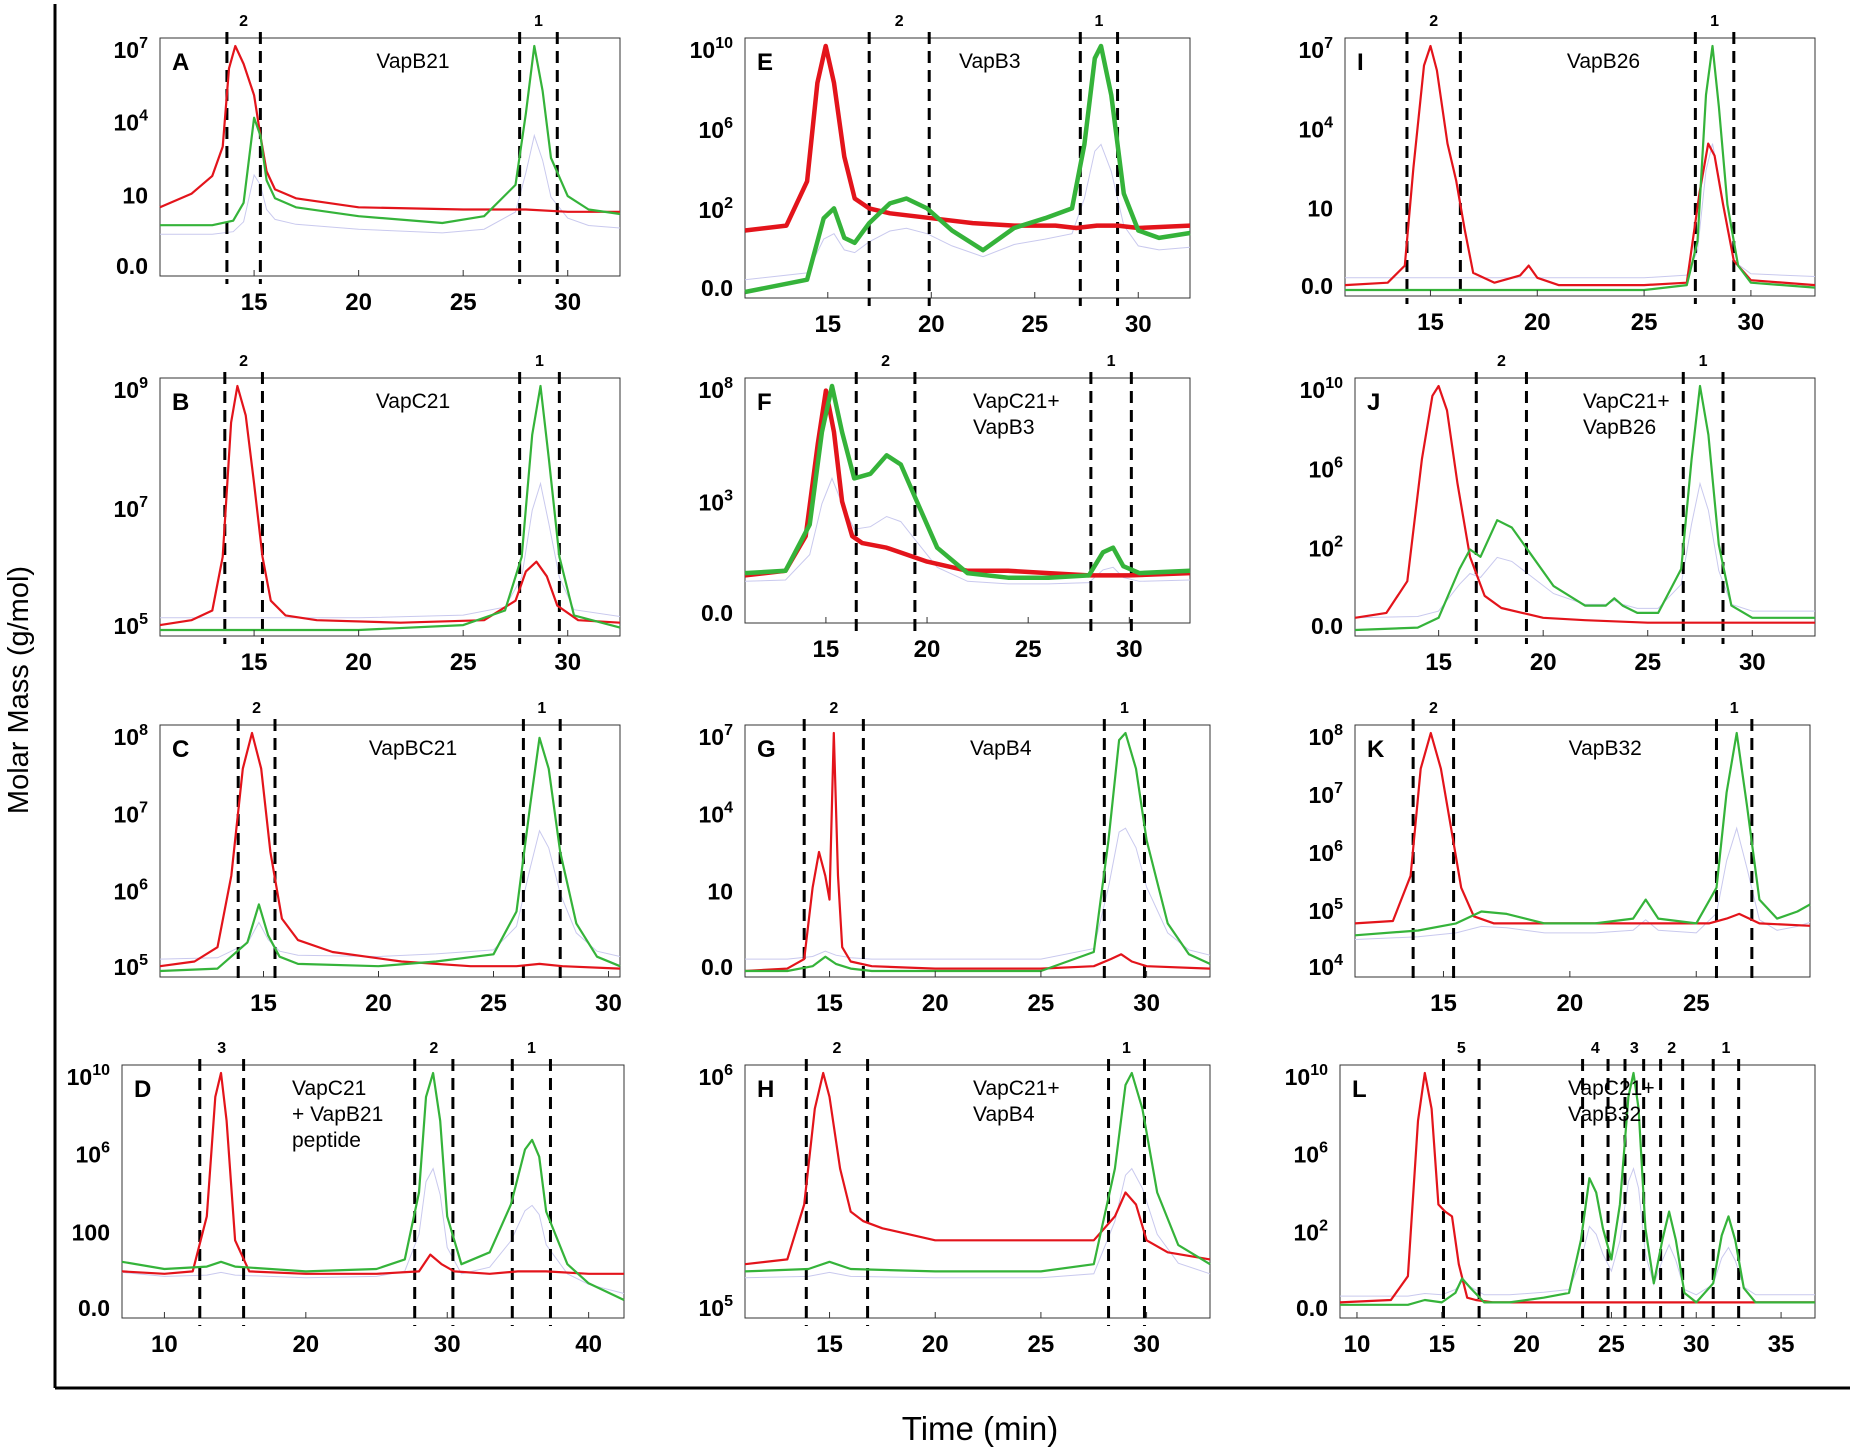 The image size is (1850, 1454). What do you see at coordinates (412, 61) in the screenshot?
I see `panel-title: VapB21` at bounding box center [412, 61].